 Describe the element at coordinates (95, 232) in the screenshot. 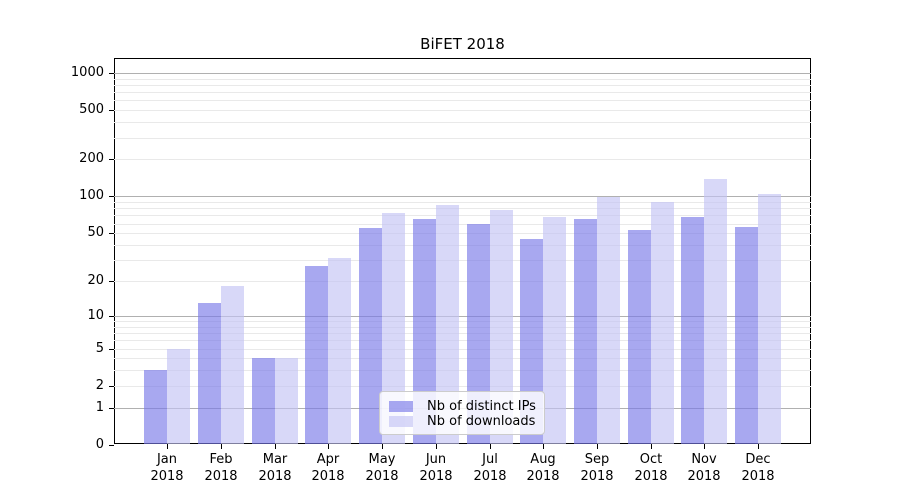

I see `y-tick-label: 50` at that location.